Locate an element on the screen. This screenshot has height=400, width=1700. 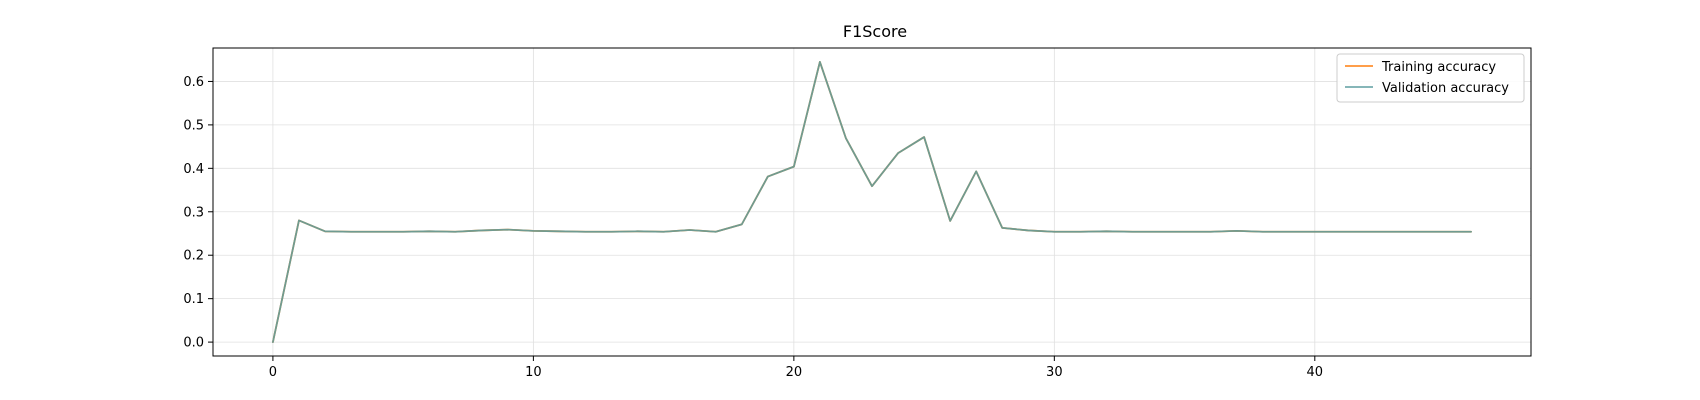
x-axis-ticks: 0 10 20 30 40 is located at coordinates (796, 368).